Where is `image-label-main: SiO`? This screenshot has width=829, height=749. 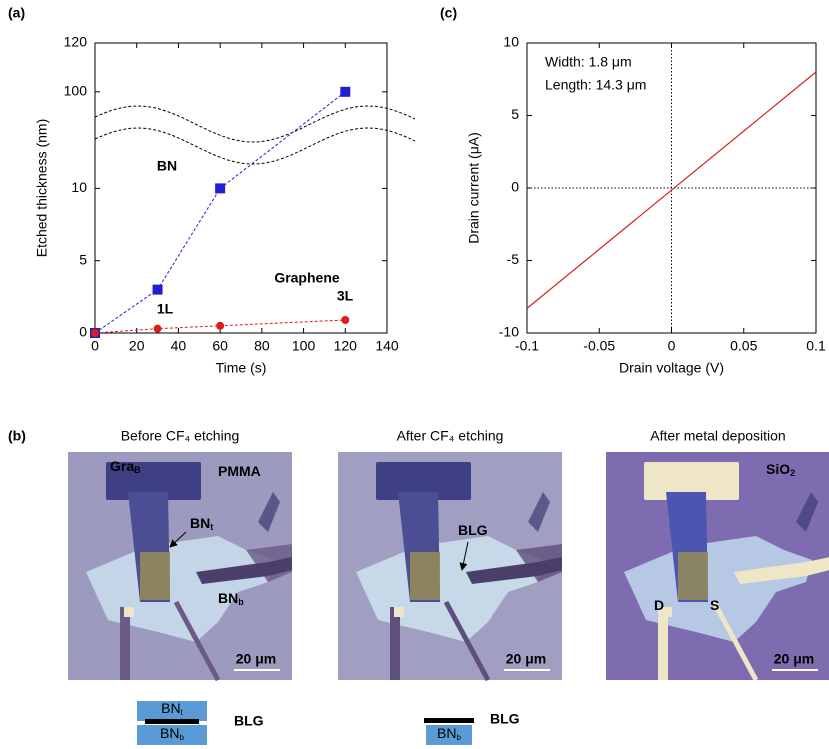
image-label-main: SiO is located at coordinates (778, 469).